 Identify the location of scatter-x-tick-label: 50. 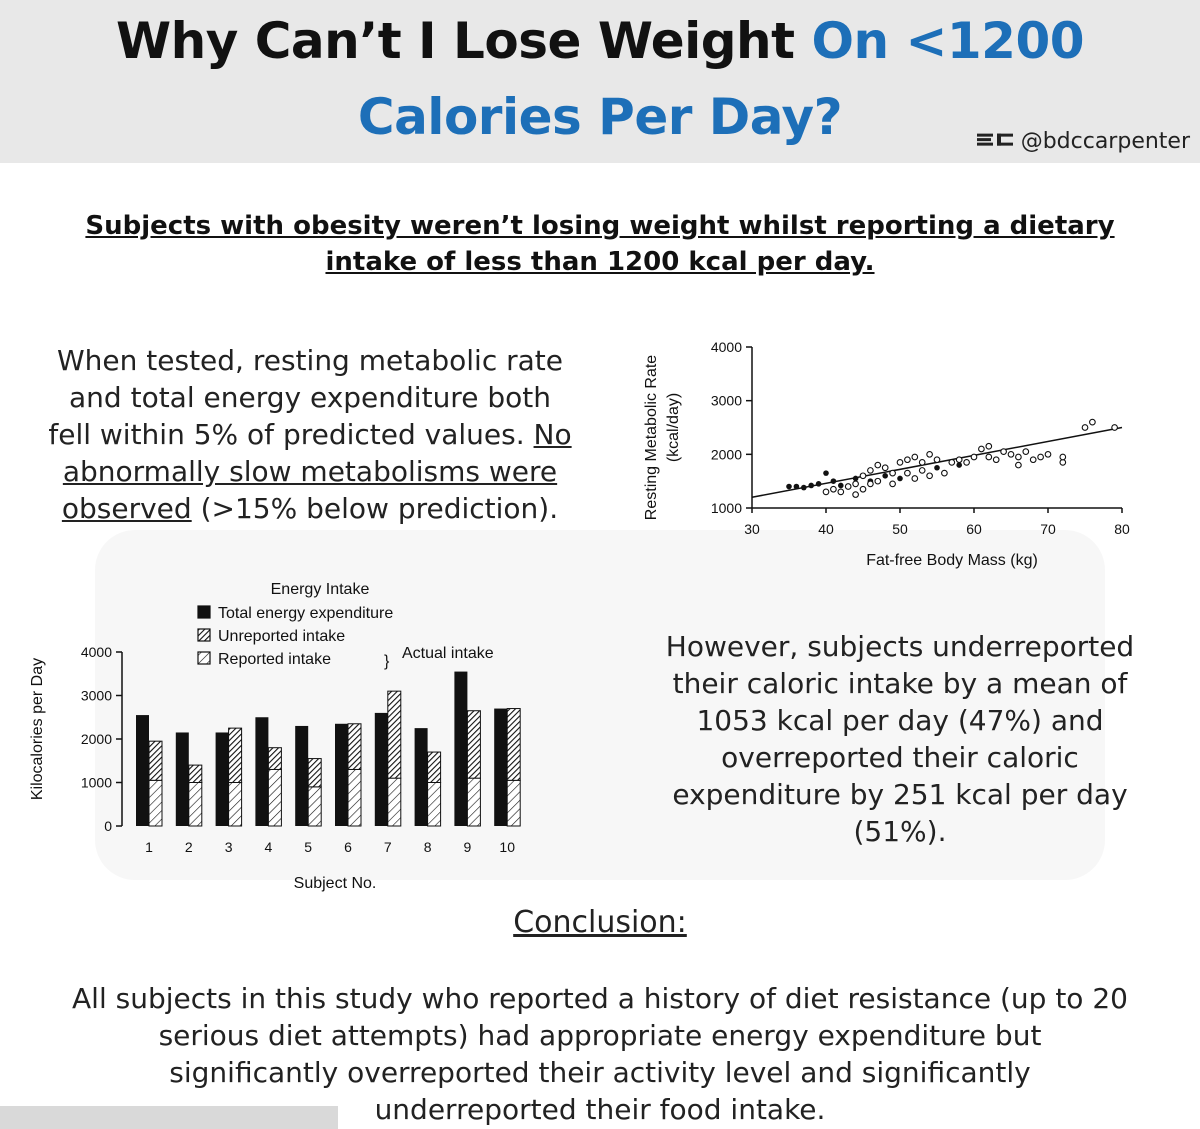
(900, 529).